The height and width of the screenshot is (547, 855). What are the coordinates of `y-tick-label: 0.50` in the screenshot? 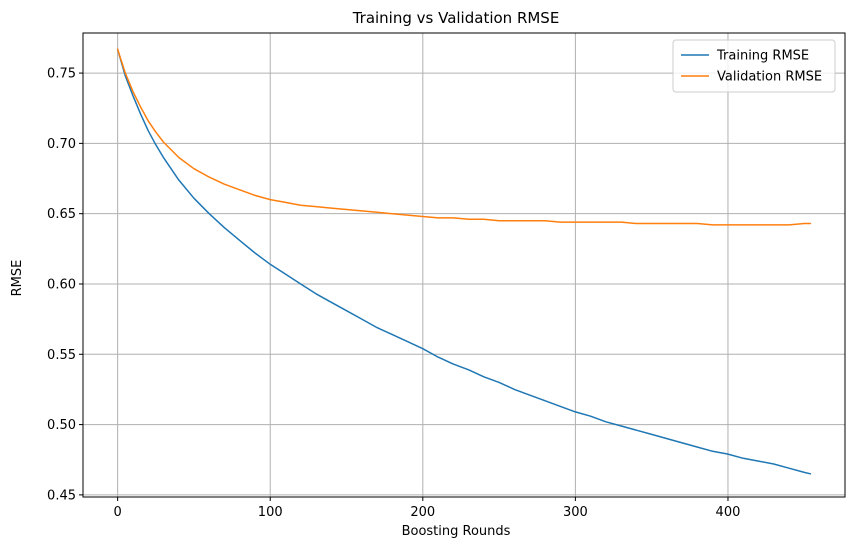 It's located at (61, 425).